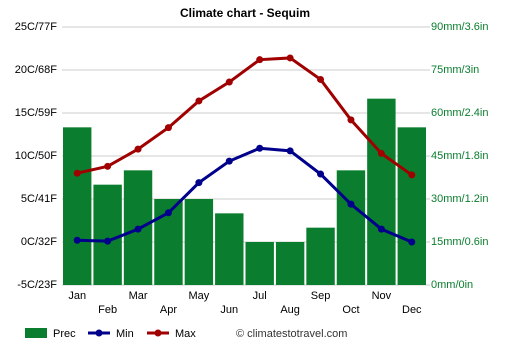 Image resolution: width=511 pixels, height=351 pixels. Describe the element at coordinates (459, 199) in the screenshot. I see `y2-tick-label: 30mm/1.2in` at that location.